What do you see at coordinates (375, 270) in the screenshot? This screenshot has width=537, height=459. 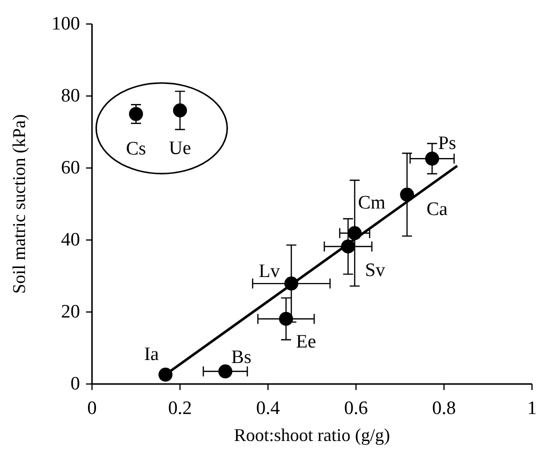 I see `annotation: Sv` at bounding box center [375, 270].